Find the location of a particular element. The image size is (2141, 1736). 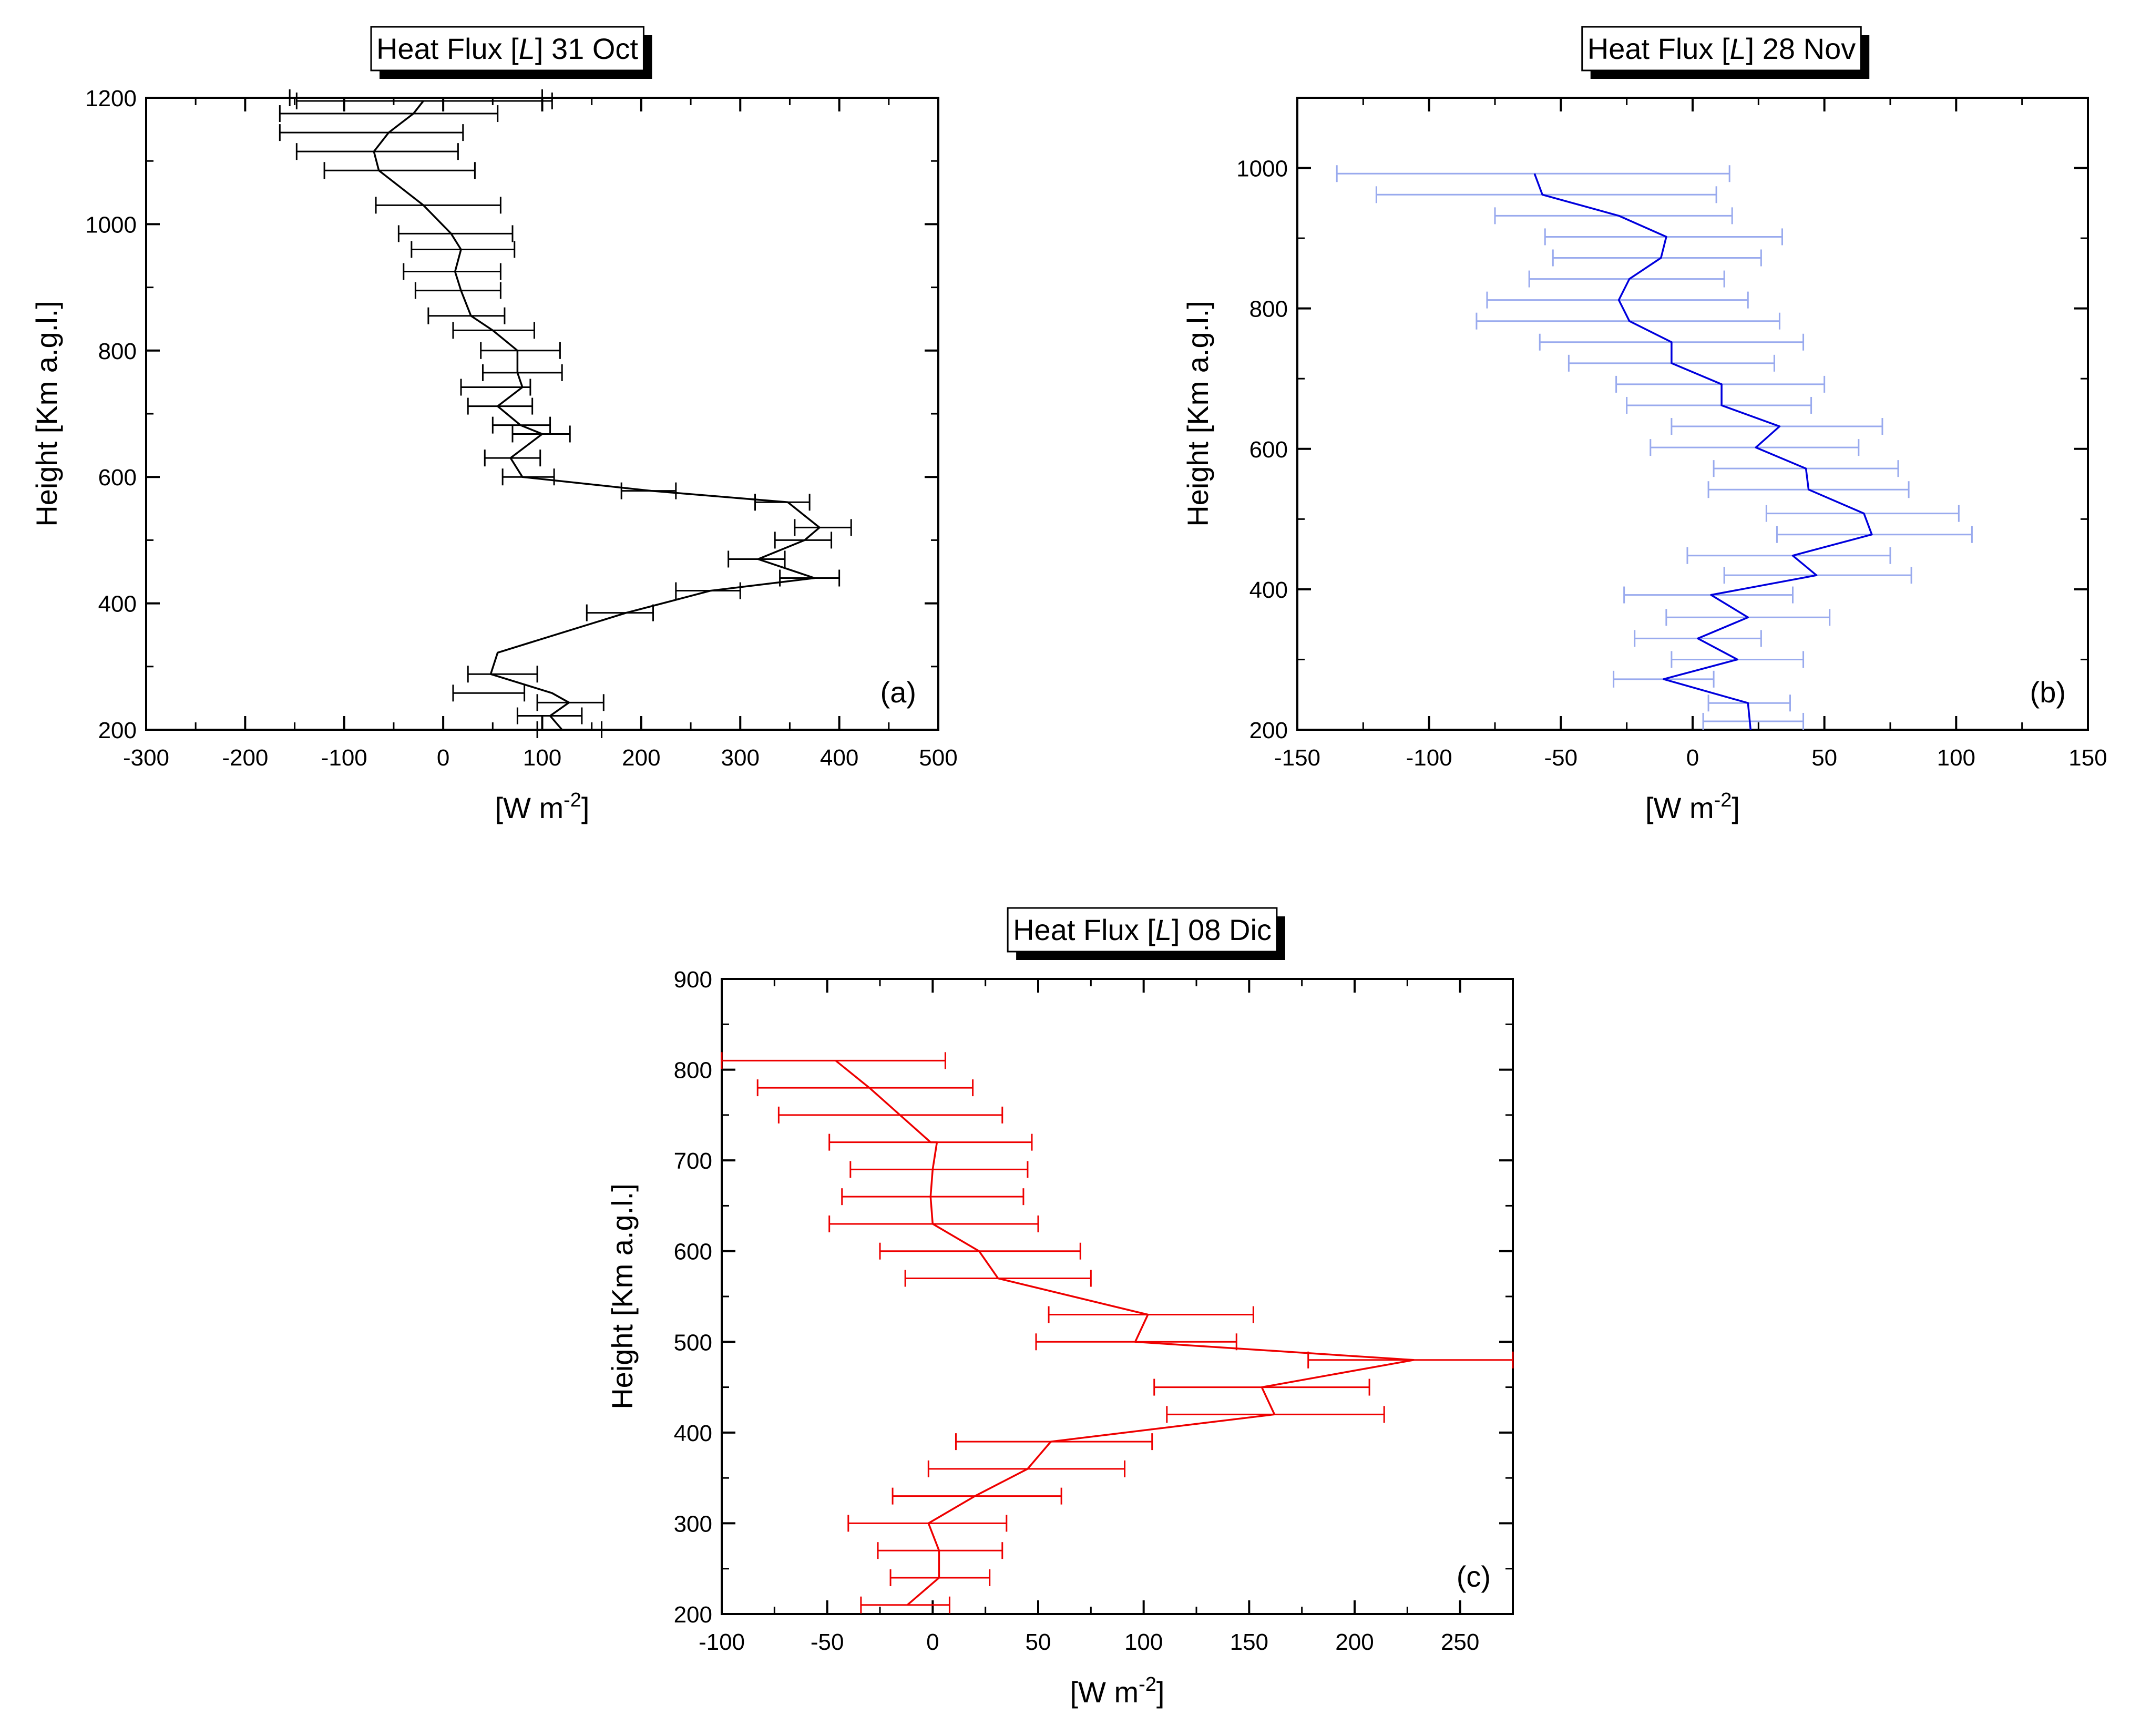

y-tick-label: 1200 is located at coordinates (111, 98).